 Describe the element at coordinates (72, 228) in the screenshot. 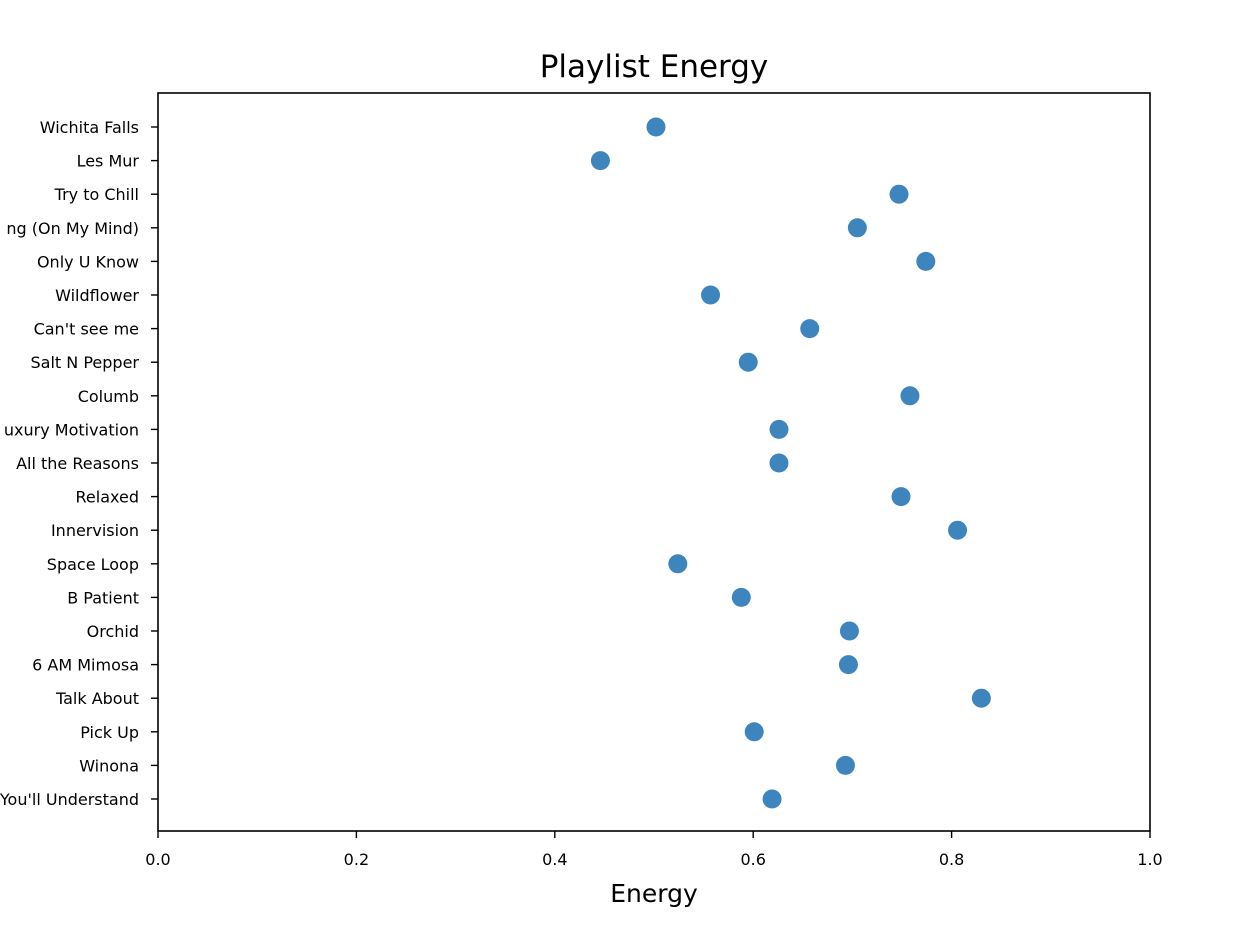

I see `y-tick-label: ng (On My Mind)` at that location.